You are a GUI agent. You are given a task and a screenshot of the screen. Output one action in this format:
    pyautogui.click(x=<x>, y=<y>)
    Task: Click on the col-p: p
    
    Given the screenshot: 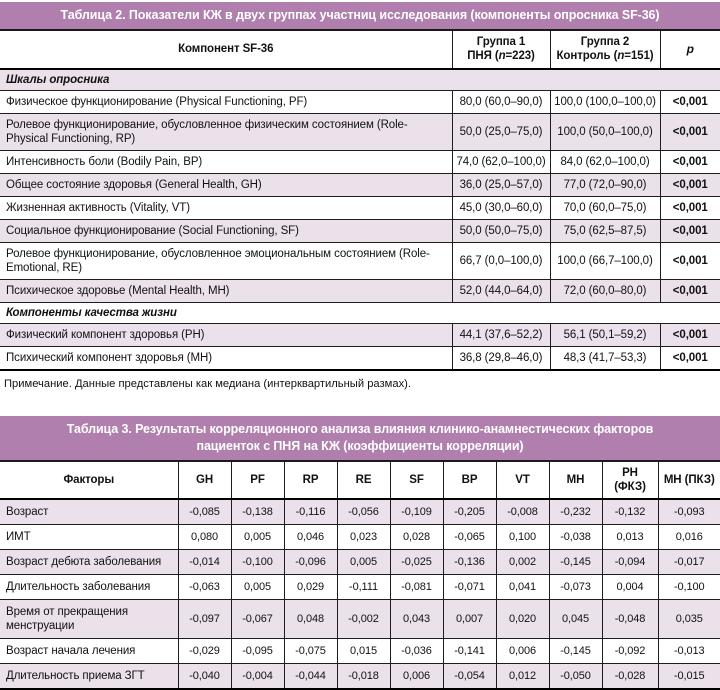 What is the action you would take?
    pyautogui.click(x=689, y=50)
    